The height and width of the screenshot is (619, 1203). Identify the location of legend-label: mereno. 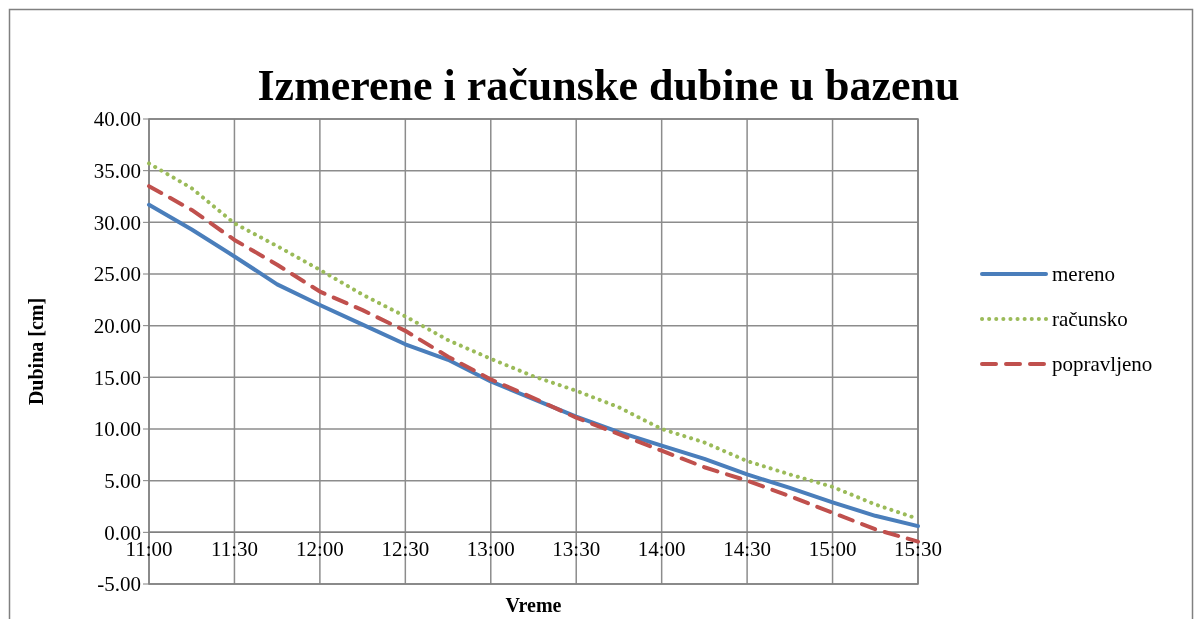
(1083, 274).